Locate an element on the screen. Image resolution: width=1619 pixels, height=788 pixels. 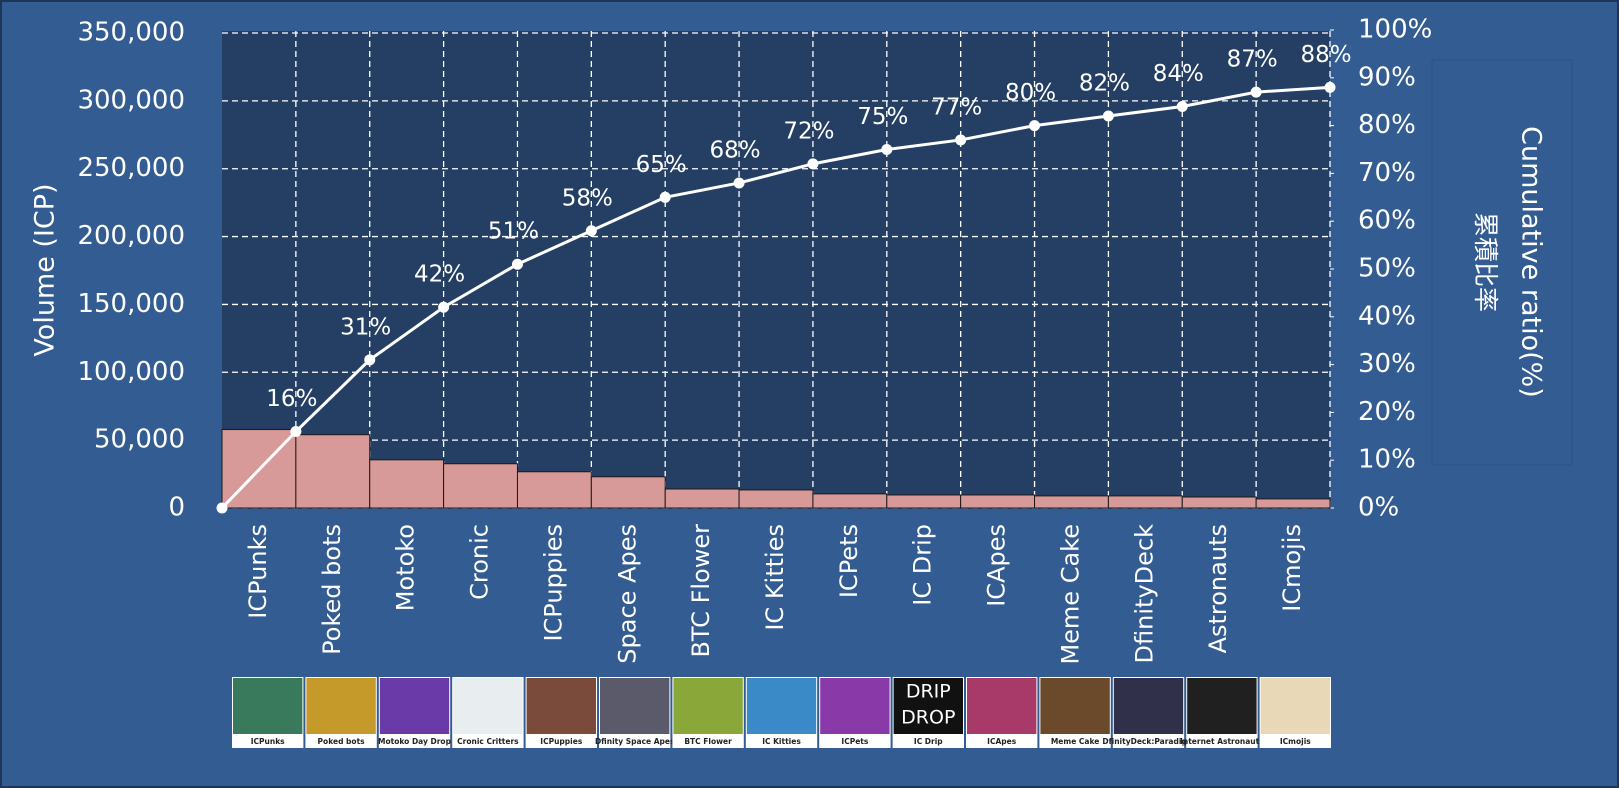
y-tick-label: 0 is located at coordinates (176, 508).